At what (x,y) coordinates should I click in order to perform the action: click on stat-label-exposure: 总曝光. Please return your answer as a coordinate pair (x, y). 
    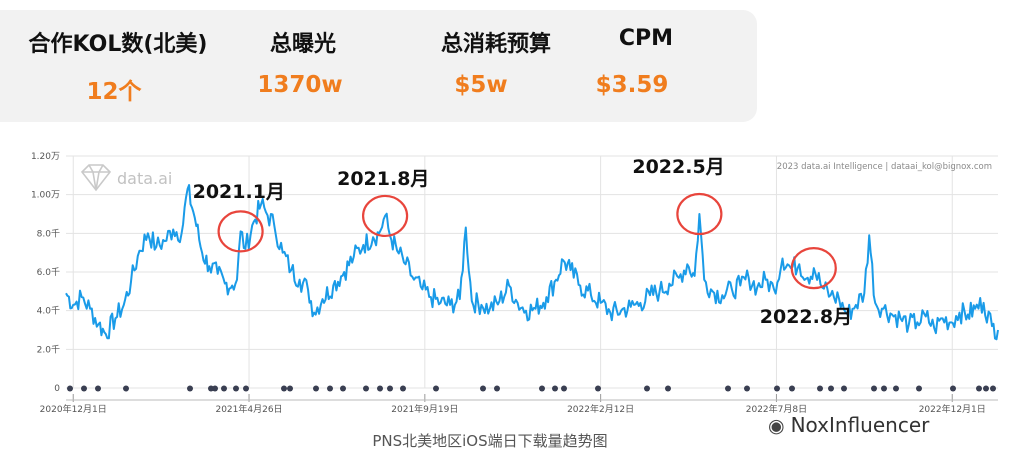
    Looking at the image, I should click on (303, 44).